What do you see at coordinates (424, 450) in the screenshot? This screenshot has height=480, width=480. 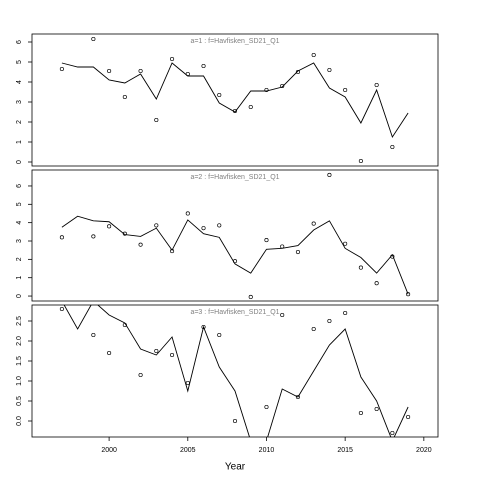 I see `x-tick-label: 2020` at bounding box center [424, 450].